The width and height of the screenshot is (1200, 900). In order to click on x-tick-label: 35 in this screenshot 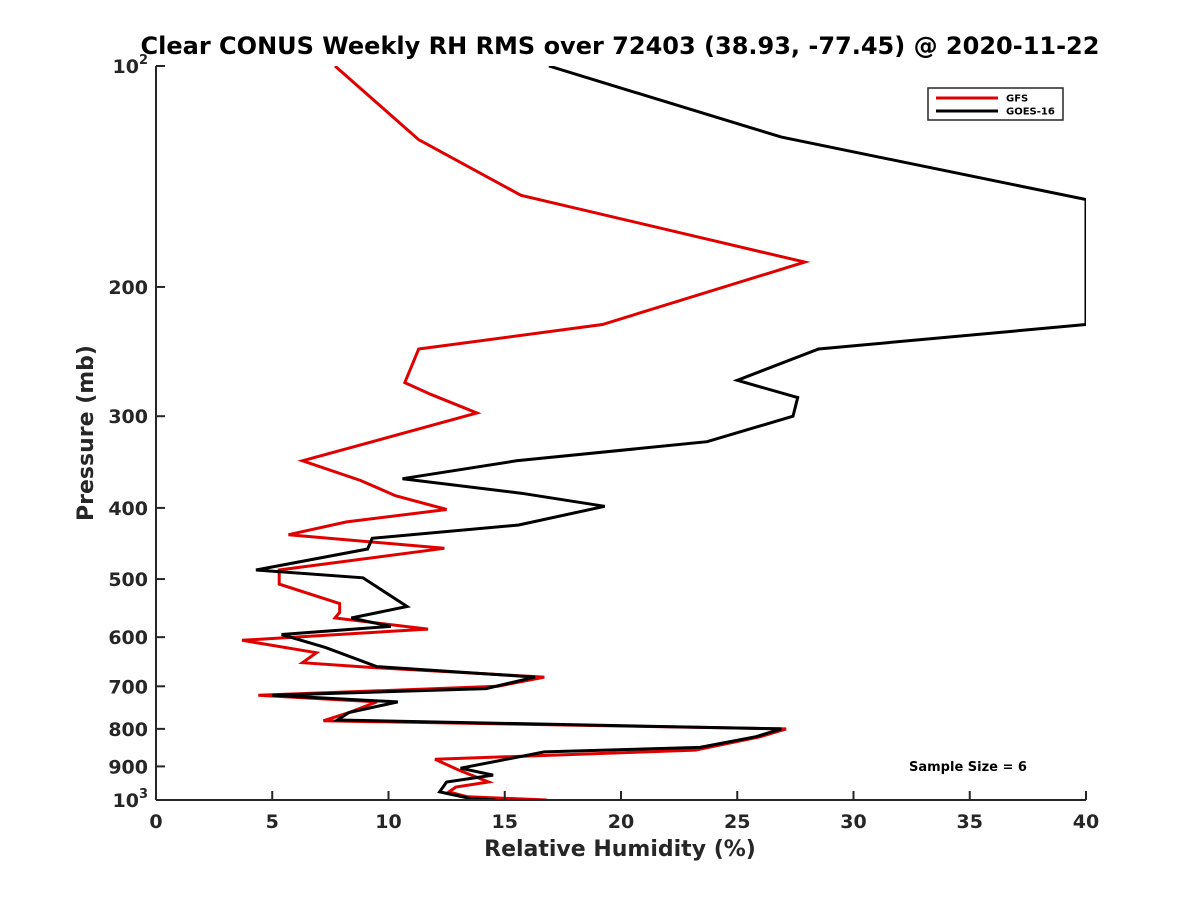, I will do `click(970, 822)`.